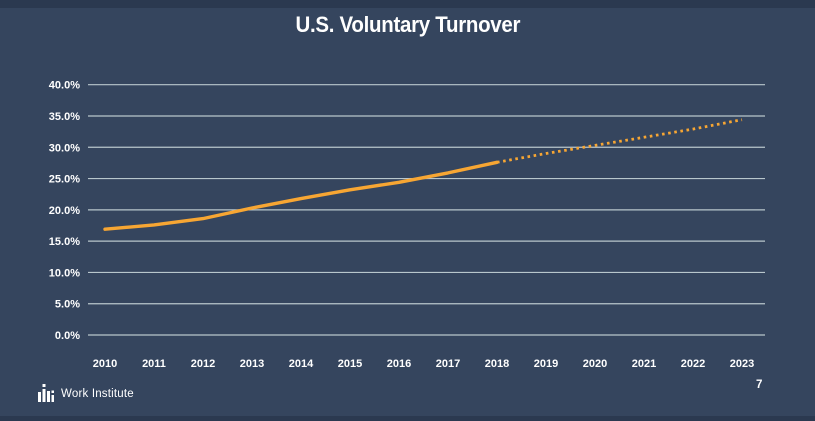 Image resolution: width=815 pixels, height=421 pixels. Describe the element at coordinates (64, 148) in the screenshot. I see `y-axis-tick-label: 30.0%` at that location.